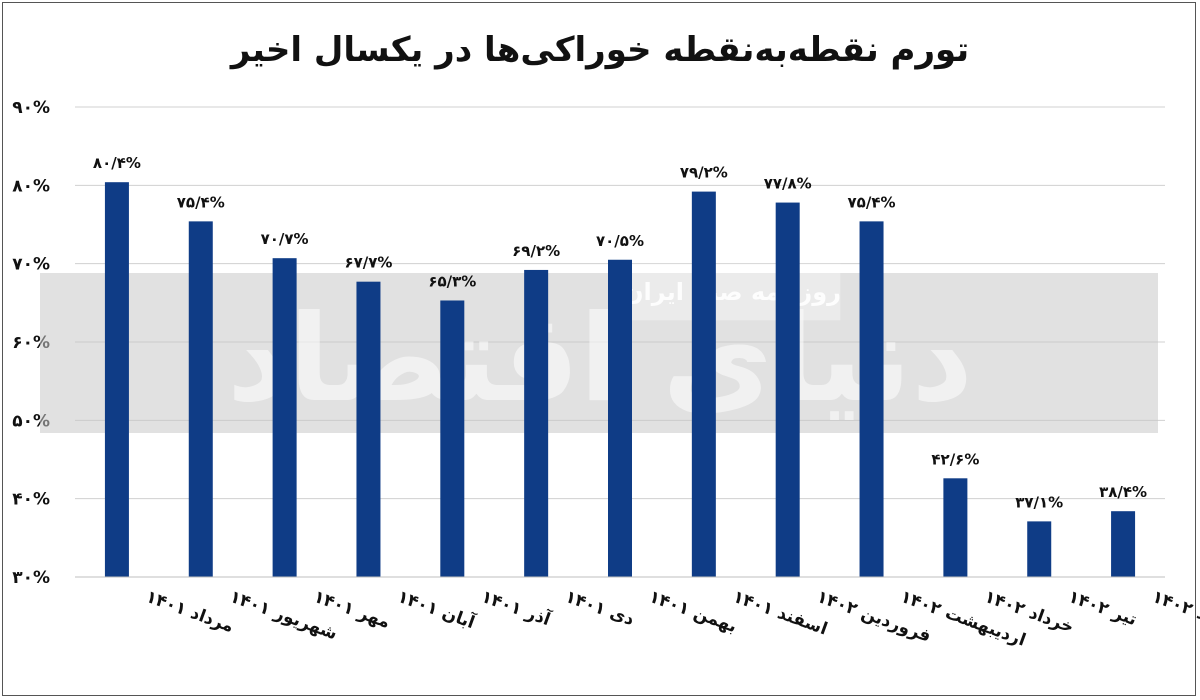  What do you see at coordinates (437, 609) in the screenshot?
I see `x-tick-label: آبان ۱۴۰۱` at bounding box center [437, 609].